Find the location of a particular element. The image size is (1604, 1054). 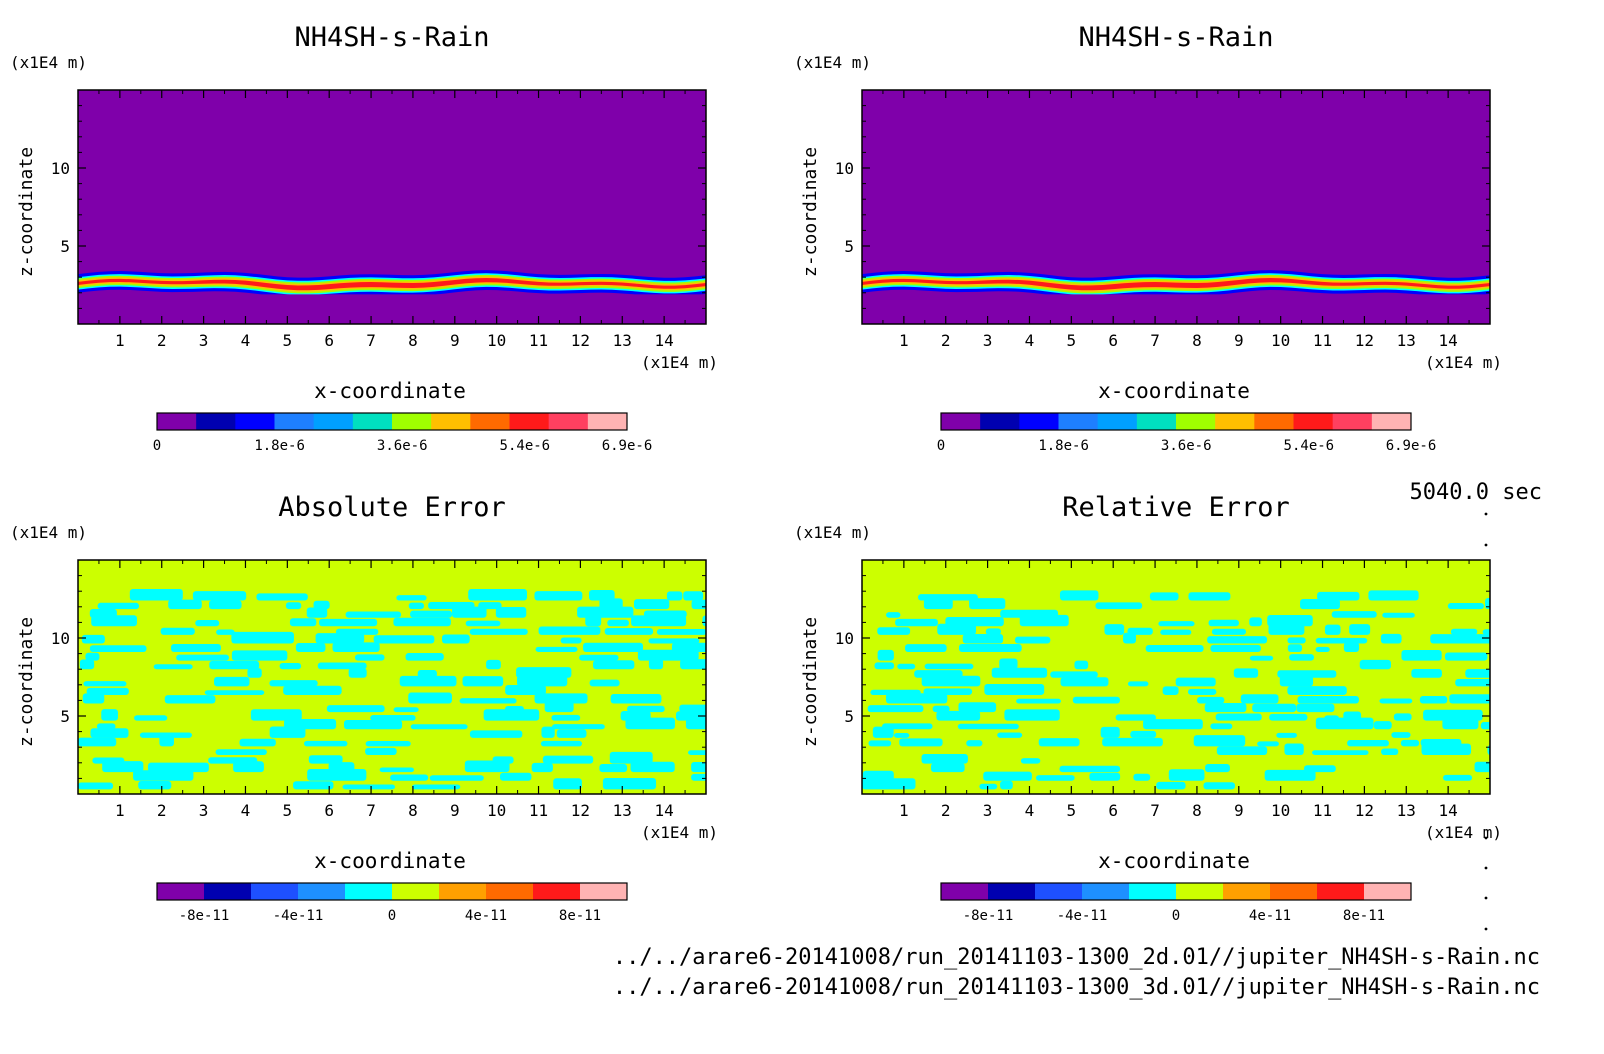

y-tick-label: 5 is located at coordinates (65, 716).